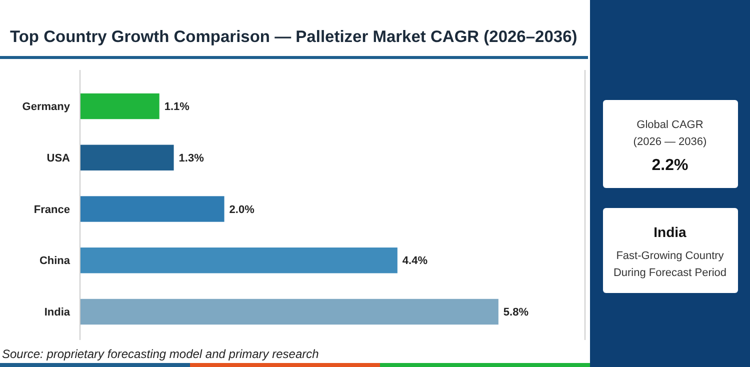 The image size is (750, 367). Describe the element at coordinates (516, 312) in the screenshot. I see `data-label: 5.8%` at that location.